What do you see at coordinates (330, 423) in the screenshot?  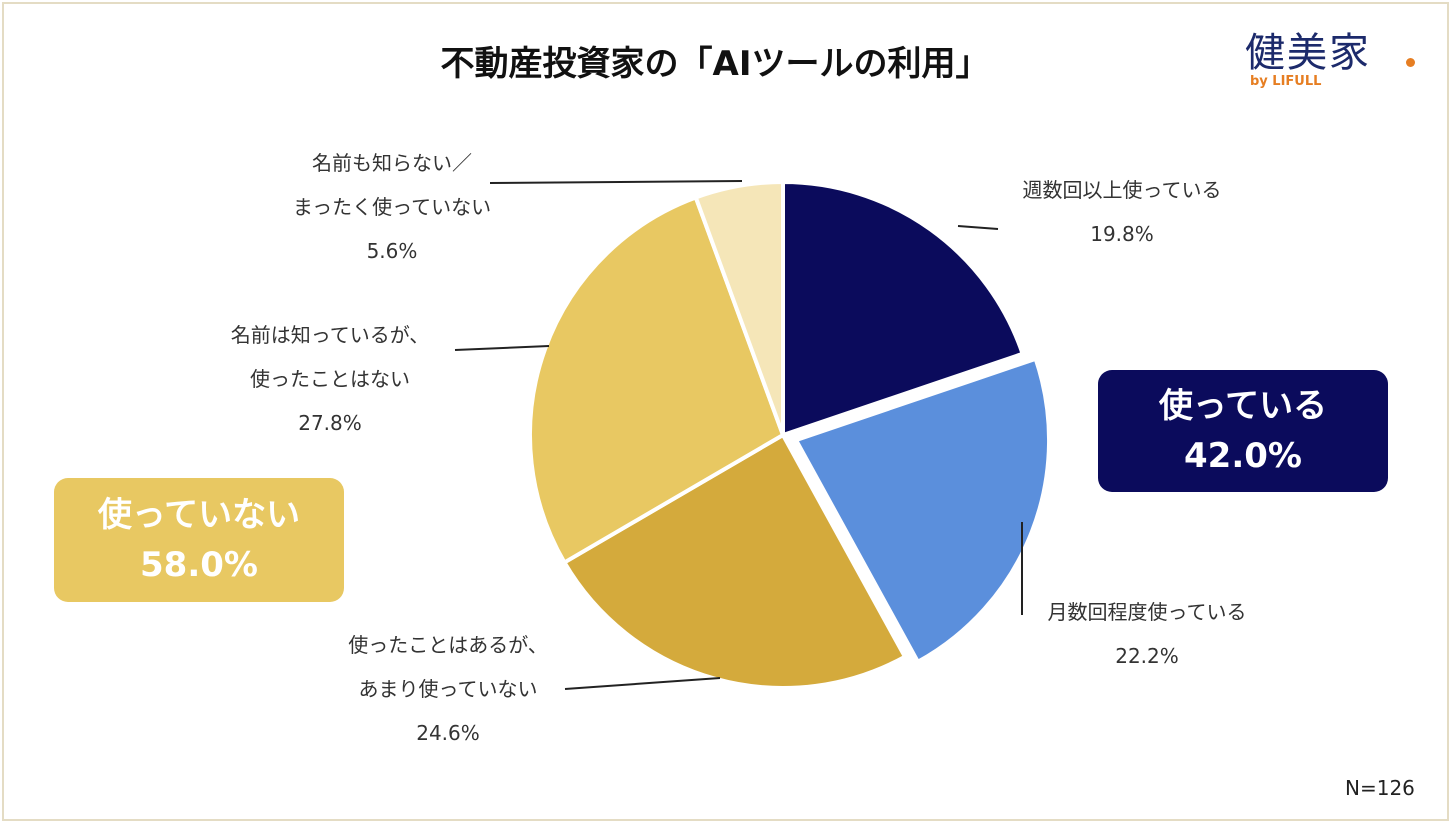 I see `value-label: 27.8%` at bounding box center [330, 423].